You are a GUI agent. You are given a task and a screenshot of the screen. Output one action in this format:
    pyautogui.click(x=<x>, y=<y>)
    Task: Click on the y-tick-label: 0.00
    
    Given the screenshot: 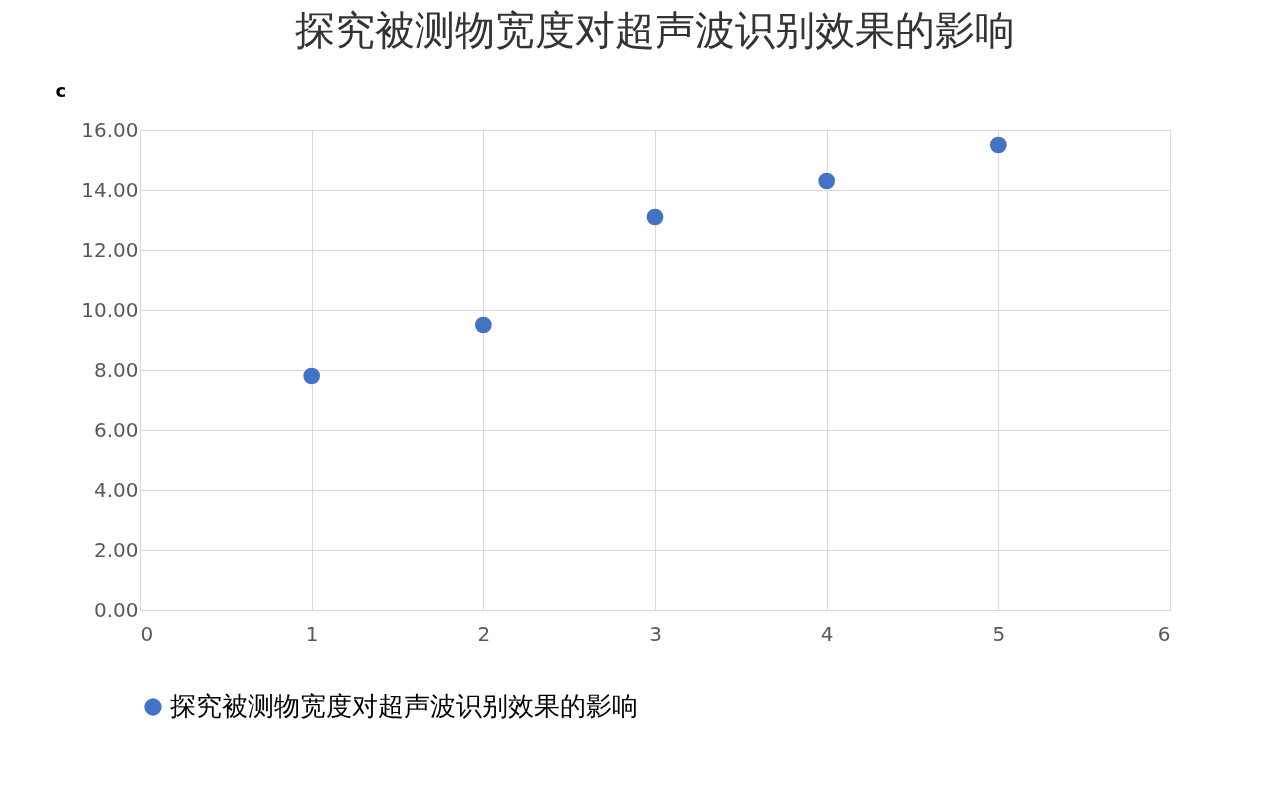 What is the action you would take?
    pyautogui.click(x=116, y=609)
    